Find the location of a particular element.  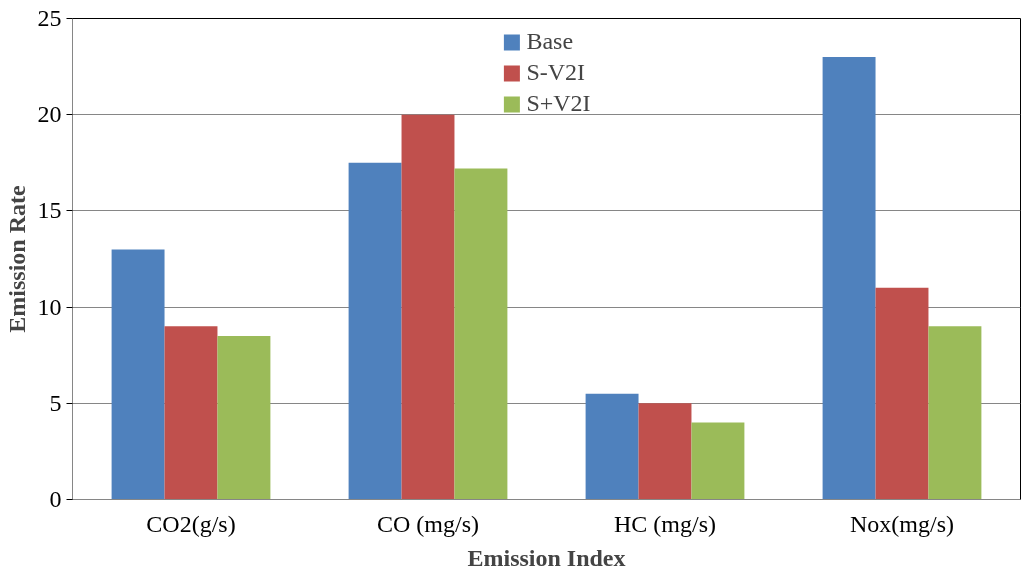

x-tick-label: HC (mg/s) is located at coordinates (665, 523).